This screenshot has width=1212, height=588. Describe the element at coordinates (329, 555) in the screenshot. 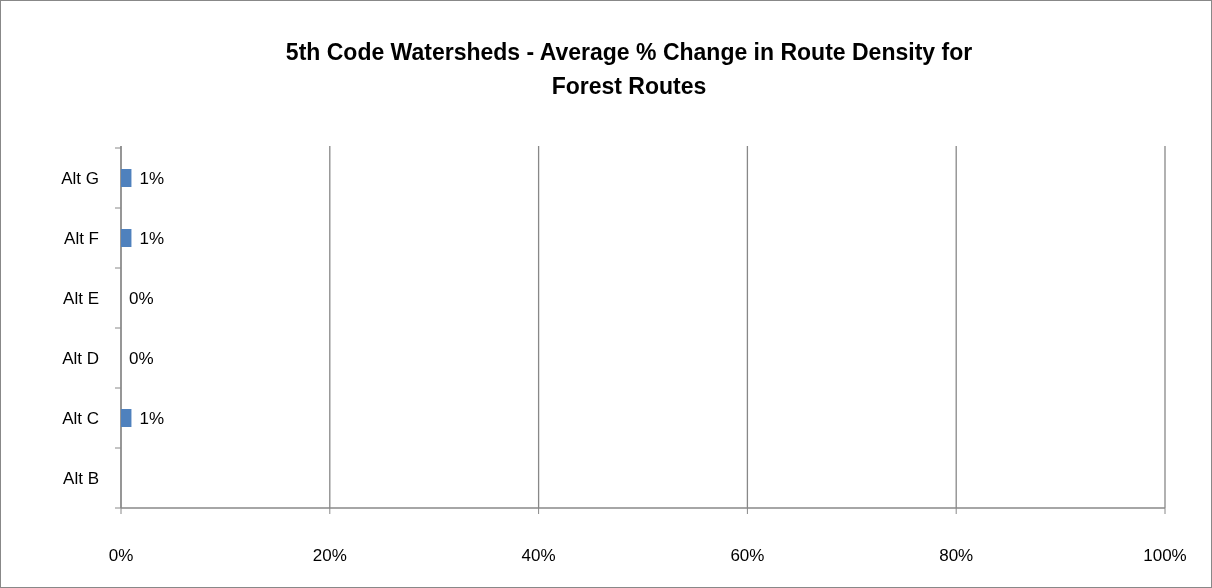

I see `x-tick-label: 20%` at that location.